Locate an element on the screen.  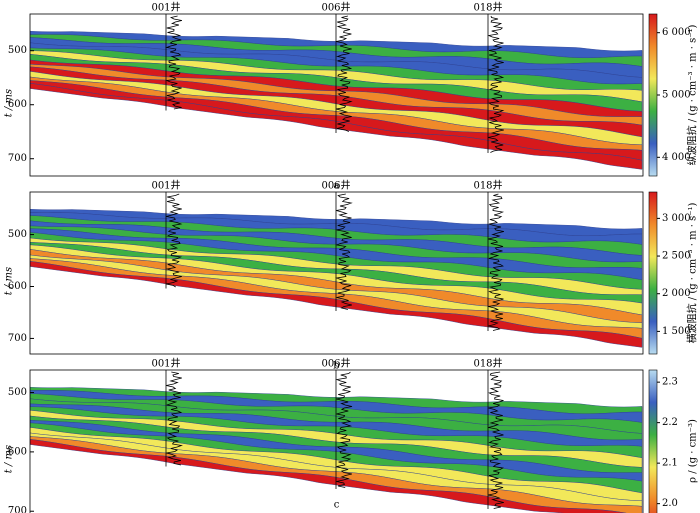
colorbar-label: 纵波阻抗 / (g · cm⁻³ · m · s⁻¹) is located at coordinates (692, 94).